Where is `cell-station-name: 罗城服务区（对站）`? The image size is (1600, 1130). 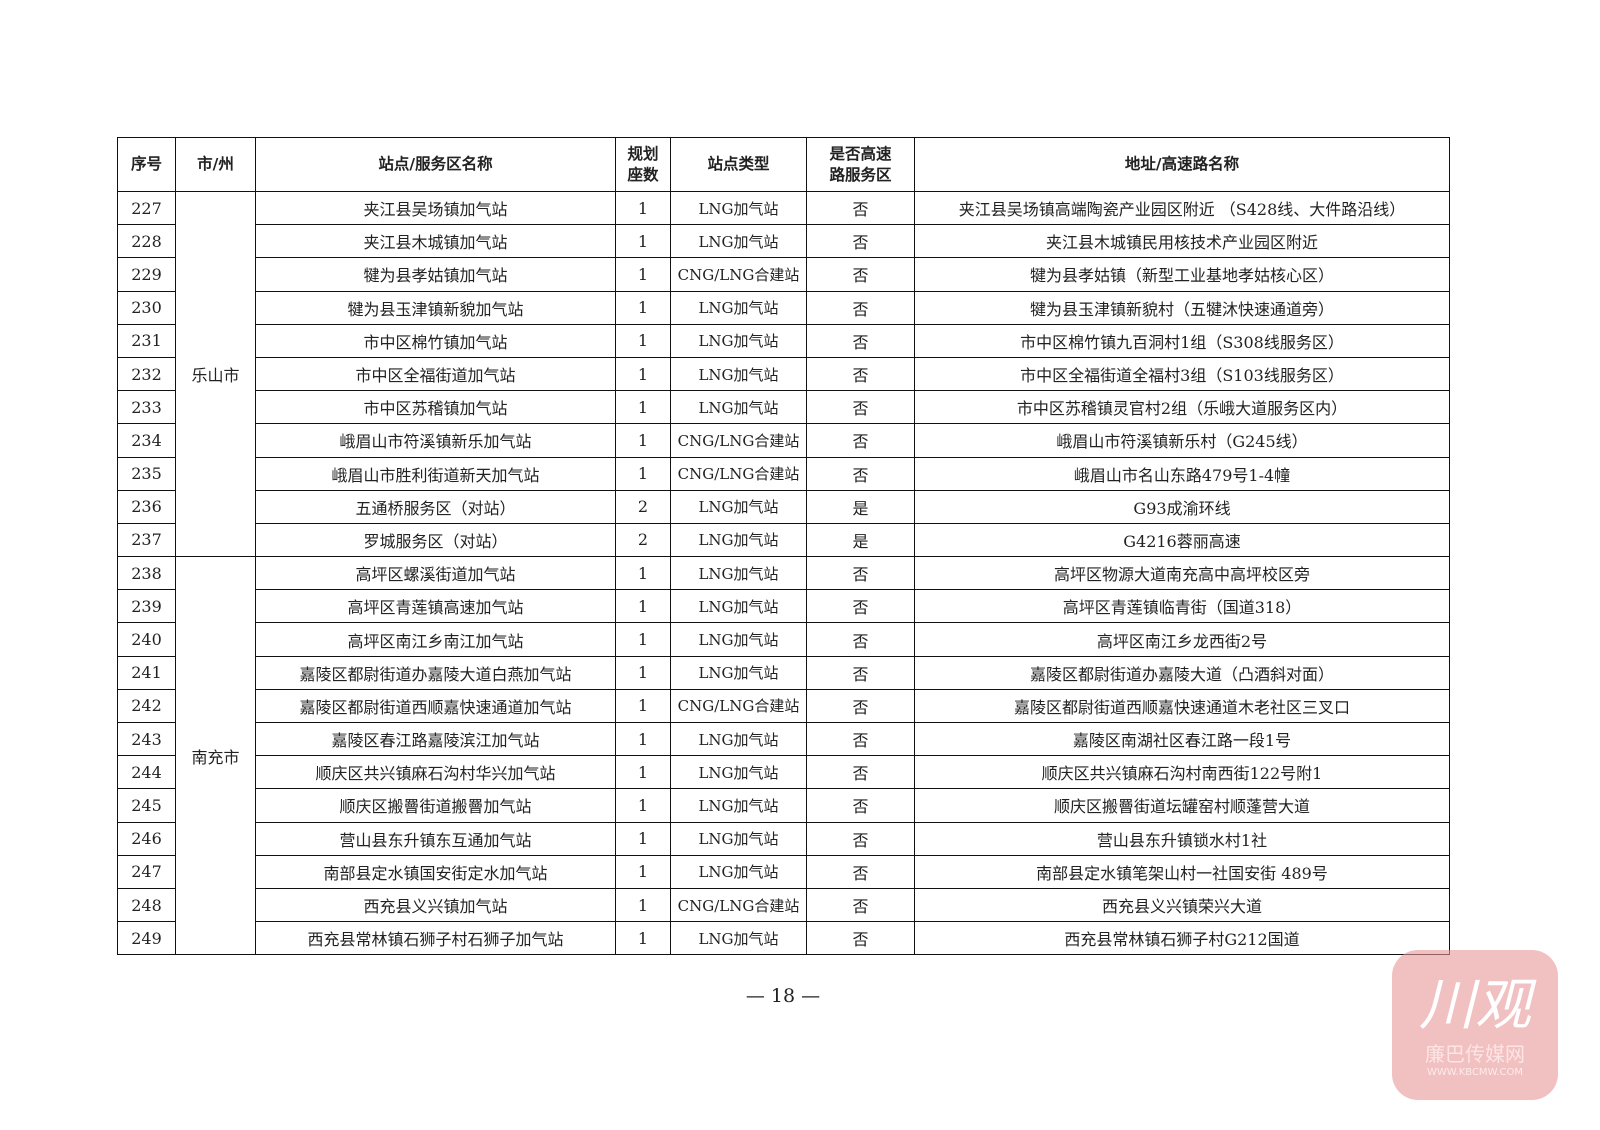 cell-station-name: 罗城服务区（对站） is located at coordinates (435, 540).